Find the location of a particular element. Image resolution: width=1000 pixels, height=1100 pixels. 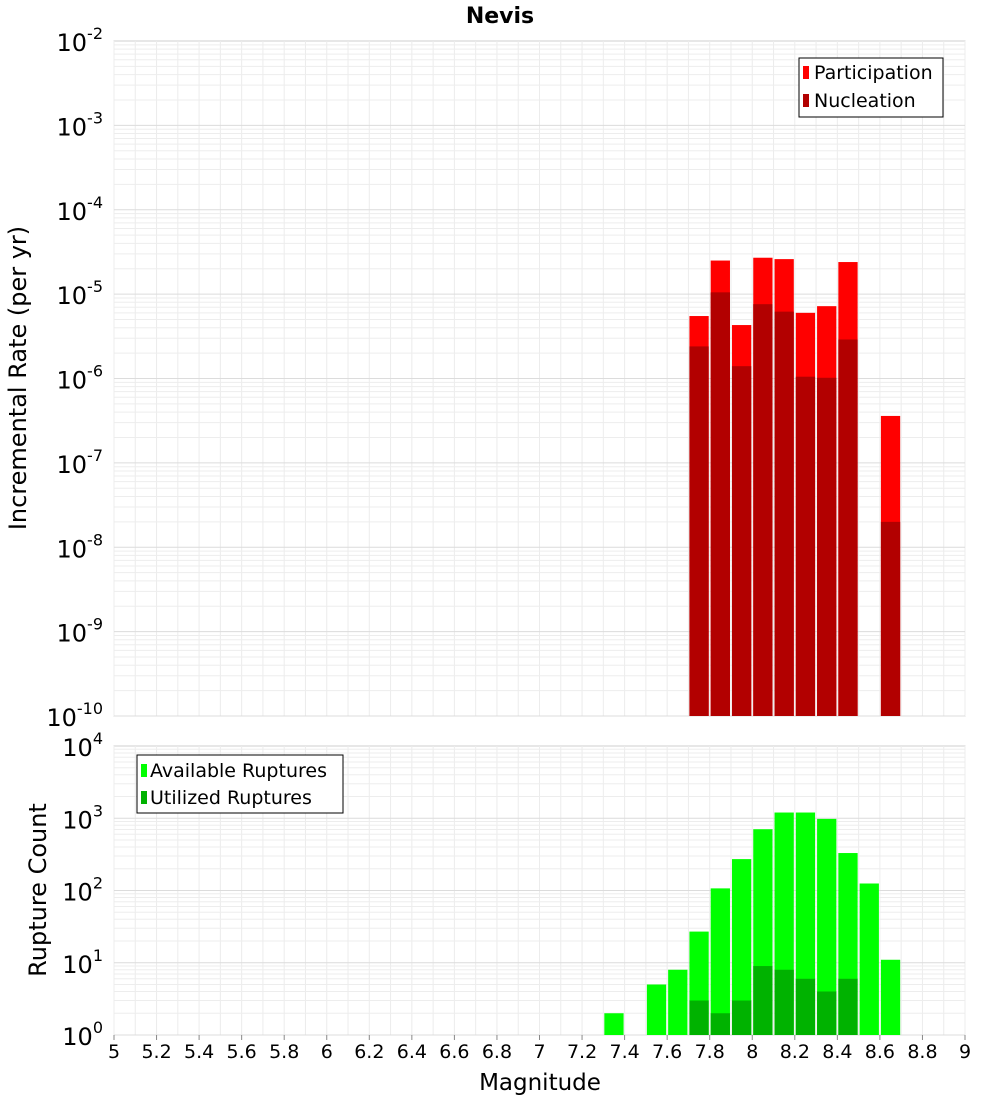

count-bars is located at coordinates (752, 923).